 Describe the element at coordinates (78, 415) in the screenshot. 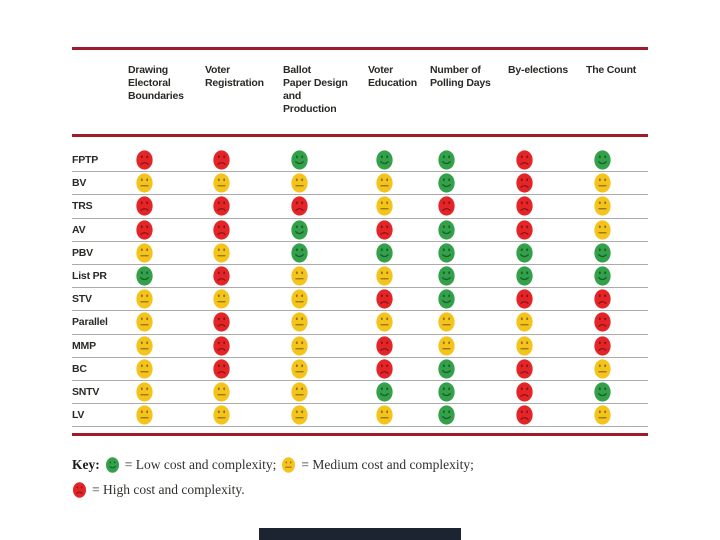

I see `row-label: LV` at that location.